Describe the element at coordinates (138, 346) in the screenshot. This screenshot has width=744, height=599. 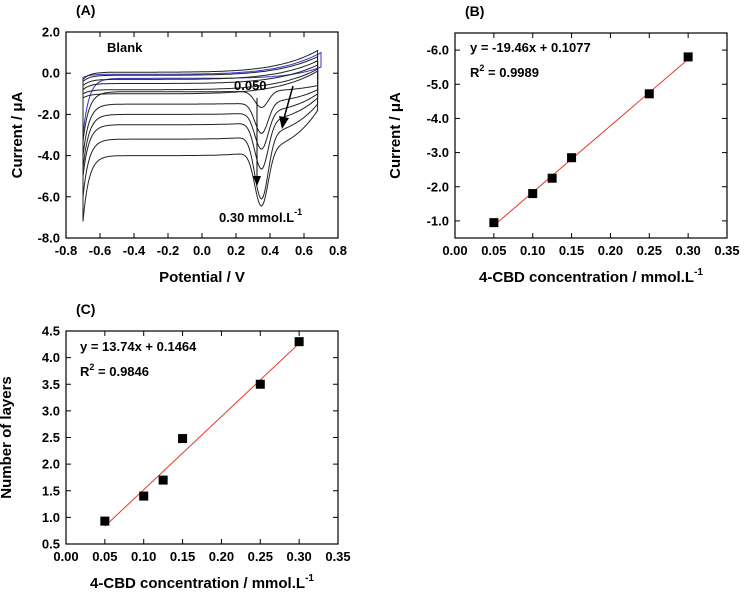
I see `fit-equation: y = 13.74x + 0.1464` at that location.